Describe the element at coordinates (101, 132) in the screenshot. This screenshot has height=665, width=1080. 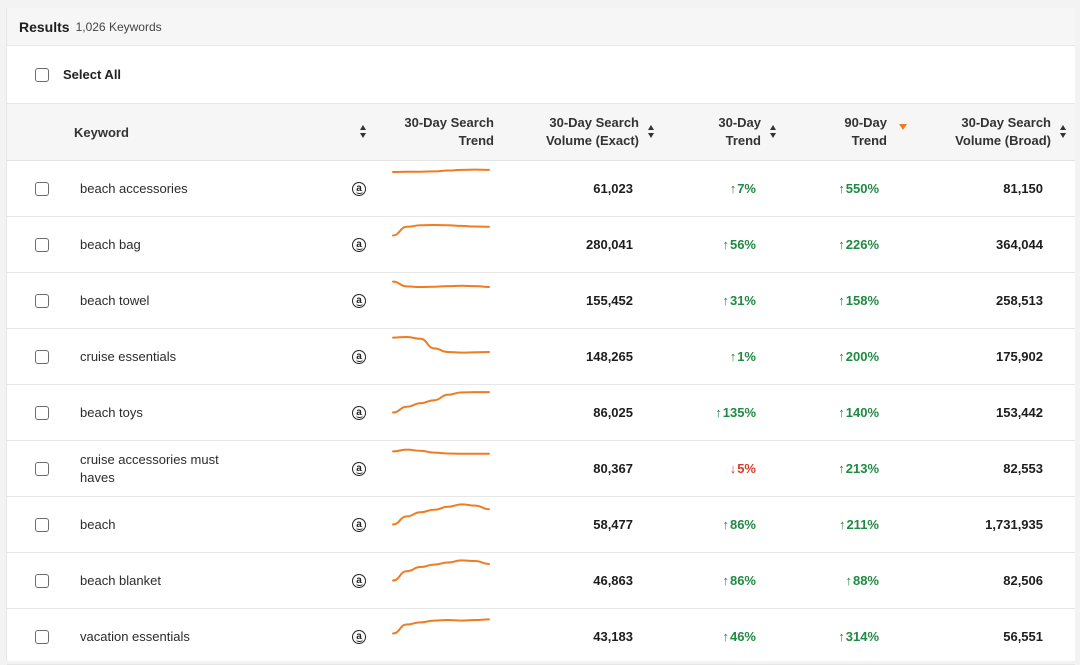
I see `column-keyword: Keyword` at that location.